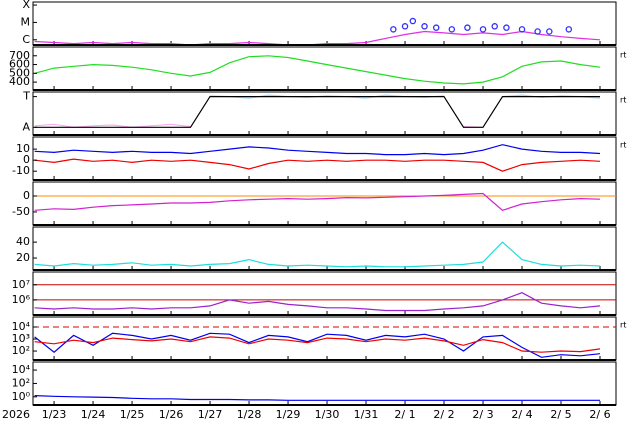 The width and height of the screenshot is (634, 424). Describe the element at coordinates (26, 126) in the screenshot. I see `y-tick-label: A` at that location.